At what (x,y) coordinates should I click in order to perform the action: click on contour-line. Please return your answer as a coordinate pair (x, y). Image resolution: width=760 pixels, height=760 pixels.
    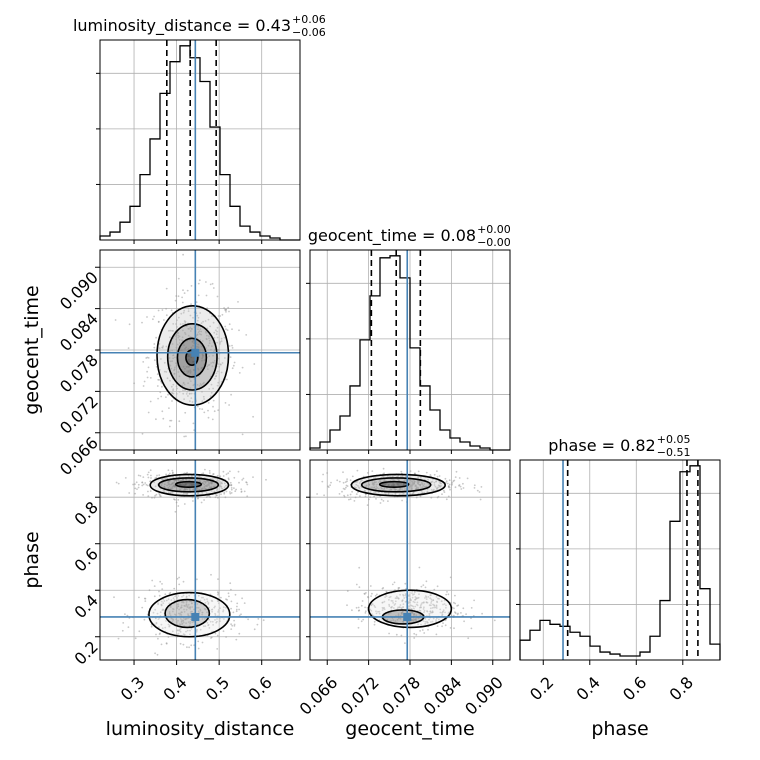
    Looking at the image, I should click on (192, 356).